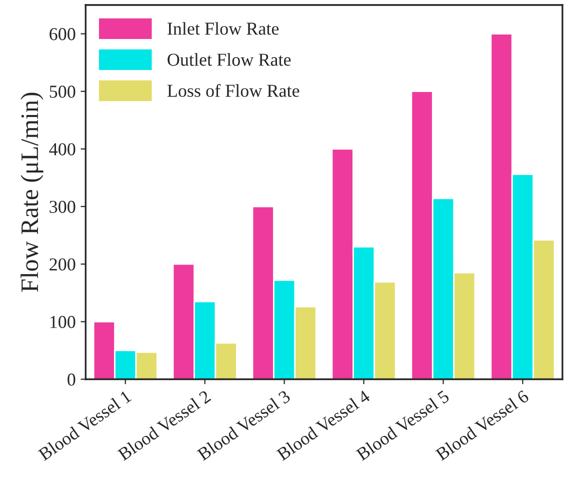  What do you see at coordinates (233, 90) in the screenshot?
I see `legend-label: Loss of Flow Rate` at bounding box center [233, 90].